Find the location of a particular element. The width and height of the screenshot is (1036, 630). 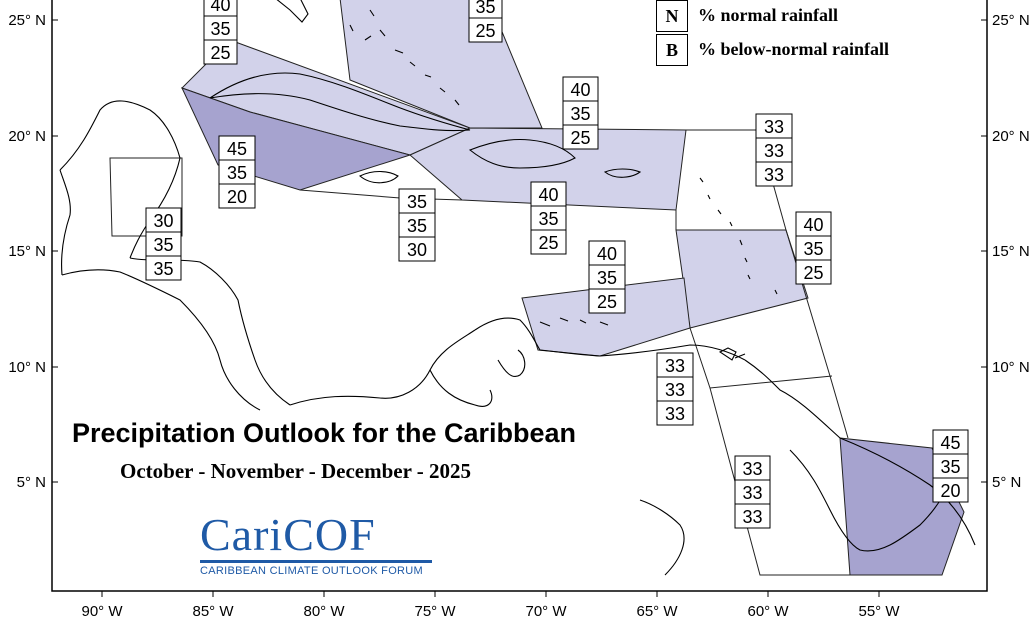

zone-jamaica-outline is located at coordinates (381, 195).